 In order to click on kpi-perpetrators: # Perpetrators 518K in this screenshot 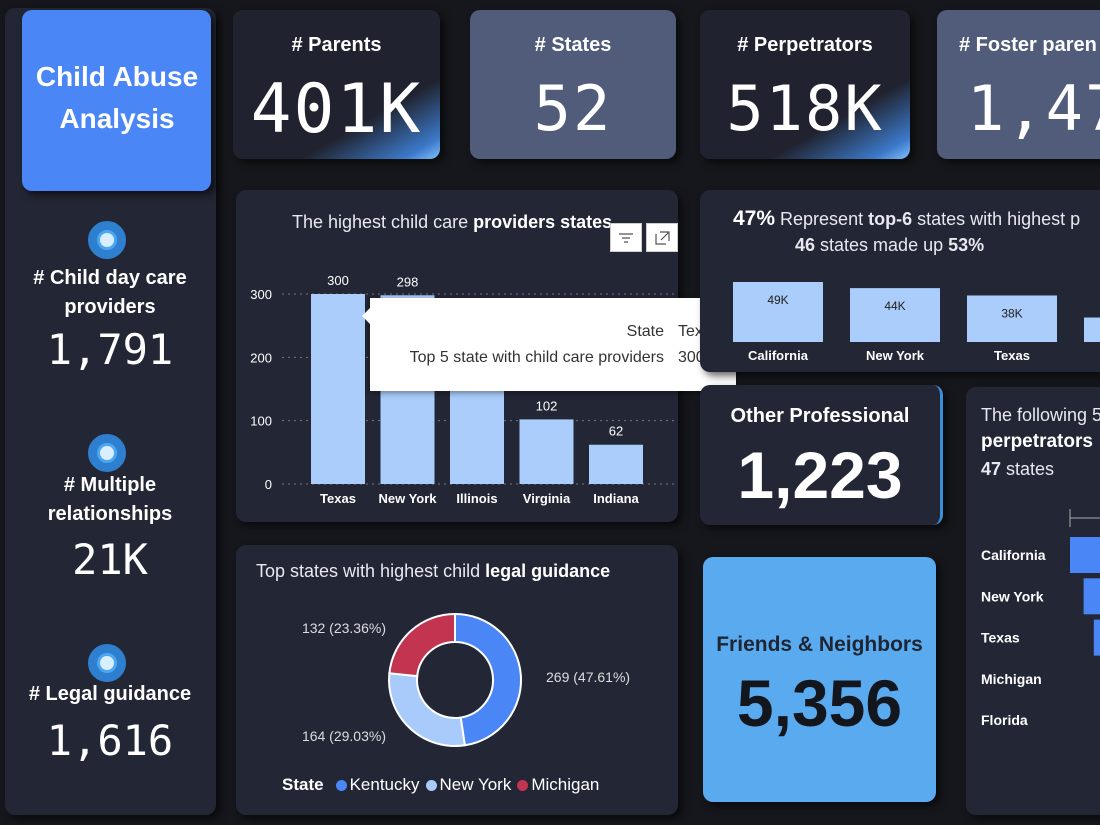, I will do `click(805, 84)`.